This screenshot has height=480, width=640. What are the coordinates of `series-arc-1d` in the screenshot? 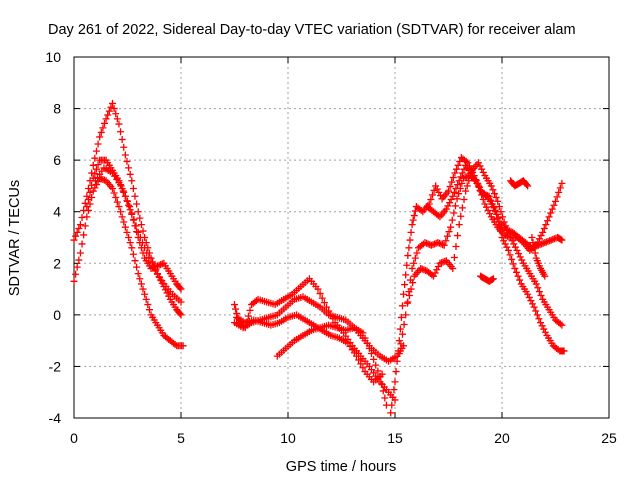 It's located at (138, 235).